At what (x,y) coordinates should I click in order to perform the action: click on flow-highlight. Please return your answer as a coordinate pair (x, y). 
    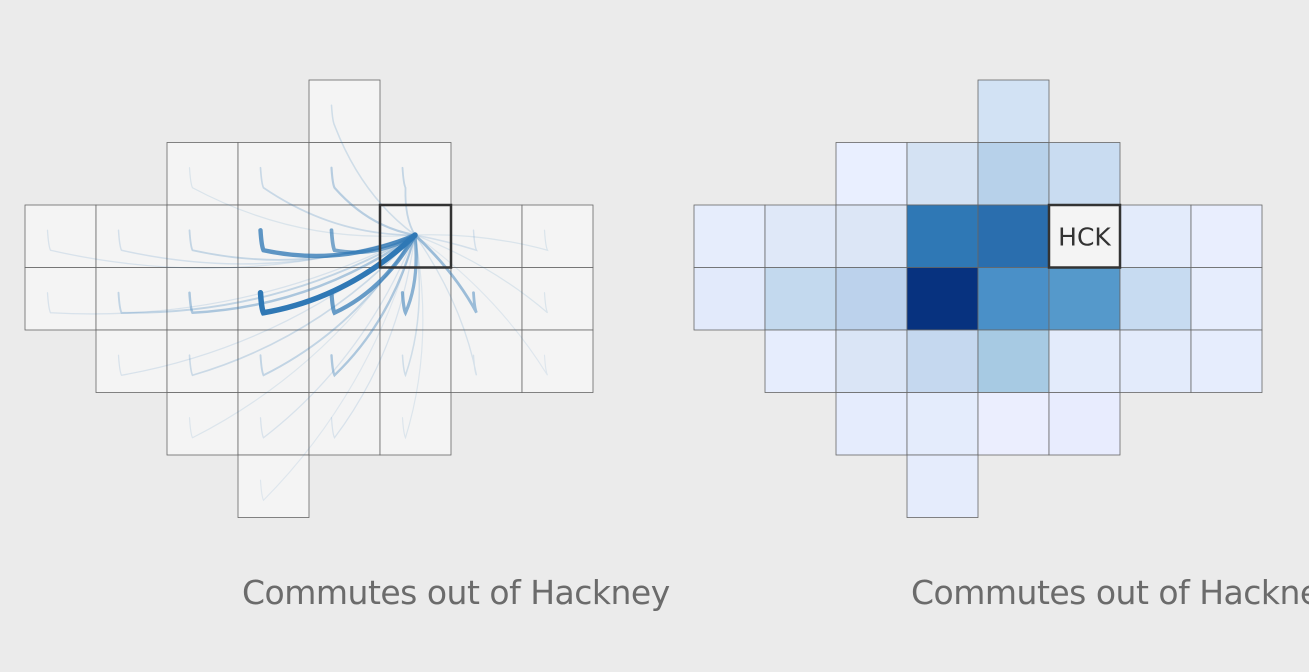
    Looking at the image, I should click on (415, 236).